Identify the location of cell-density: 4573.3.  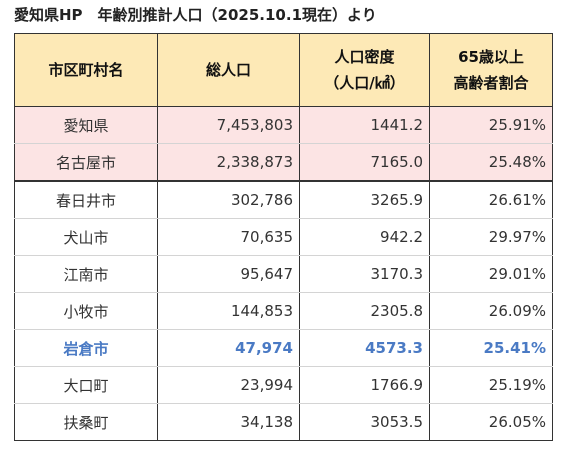
(364, 348).